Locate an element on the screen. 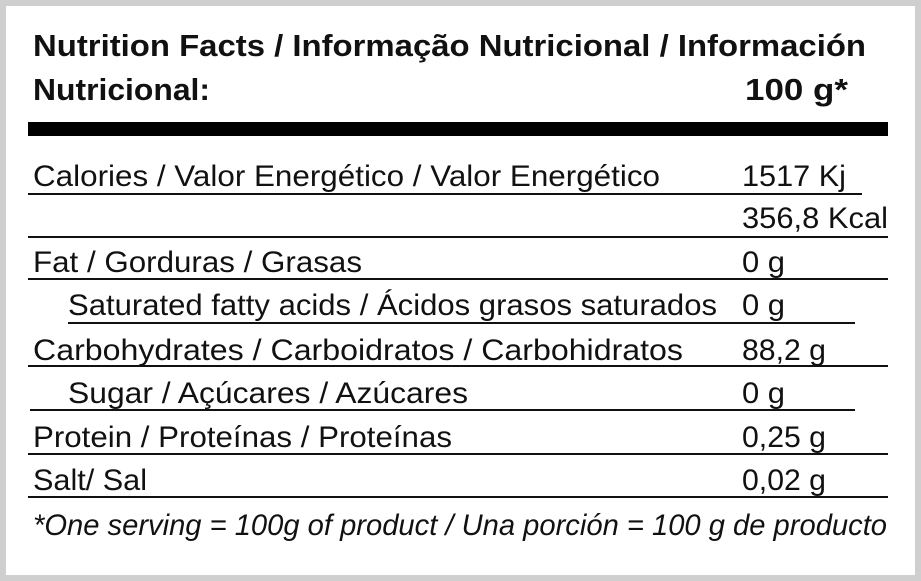  row-label: Sugar / Açúcares / Azúcares is located at coordinates (268, 393).